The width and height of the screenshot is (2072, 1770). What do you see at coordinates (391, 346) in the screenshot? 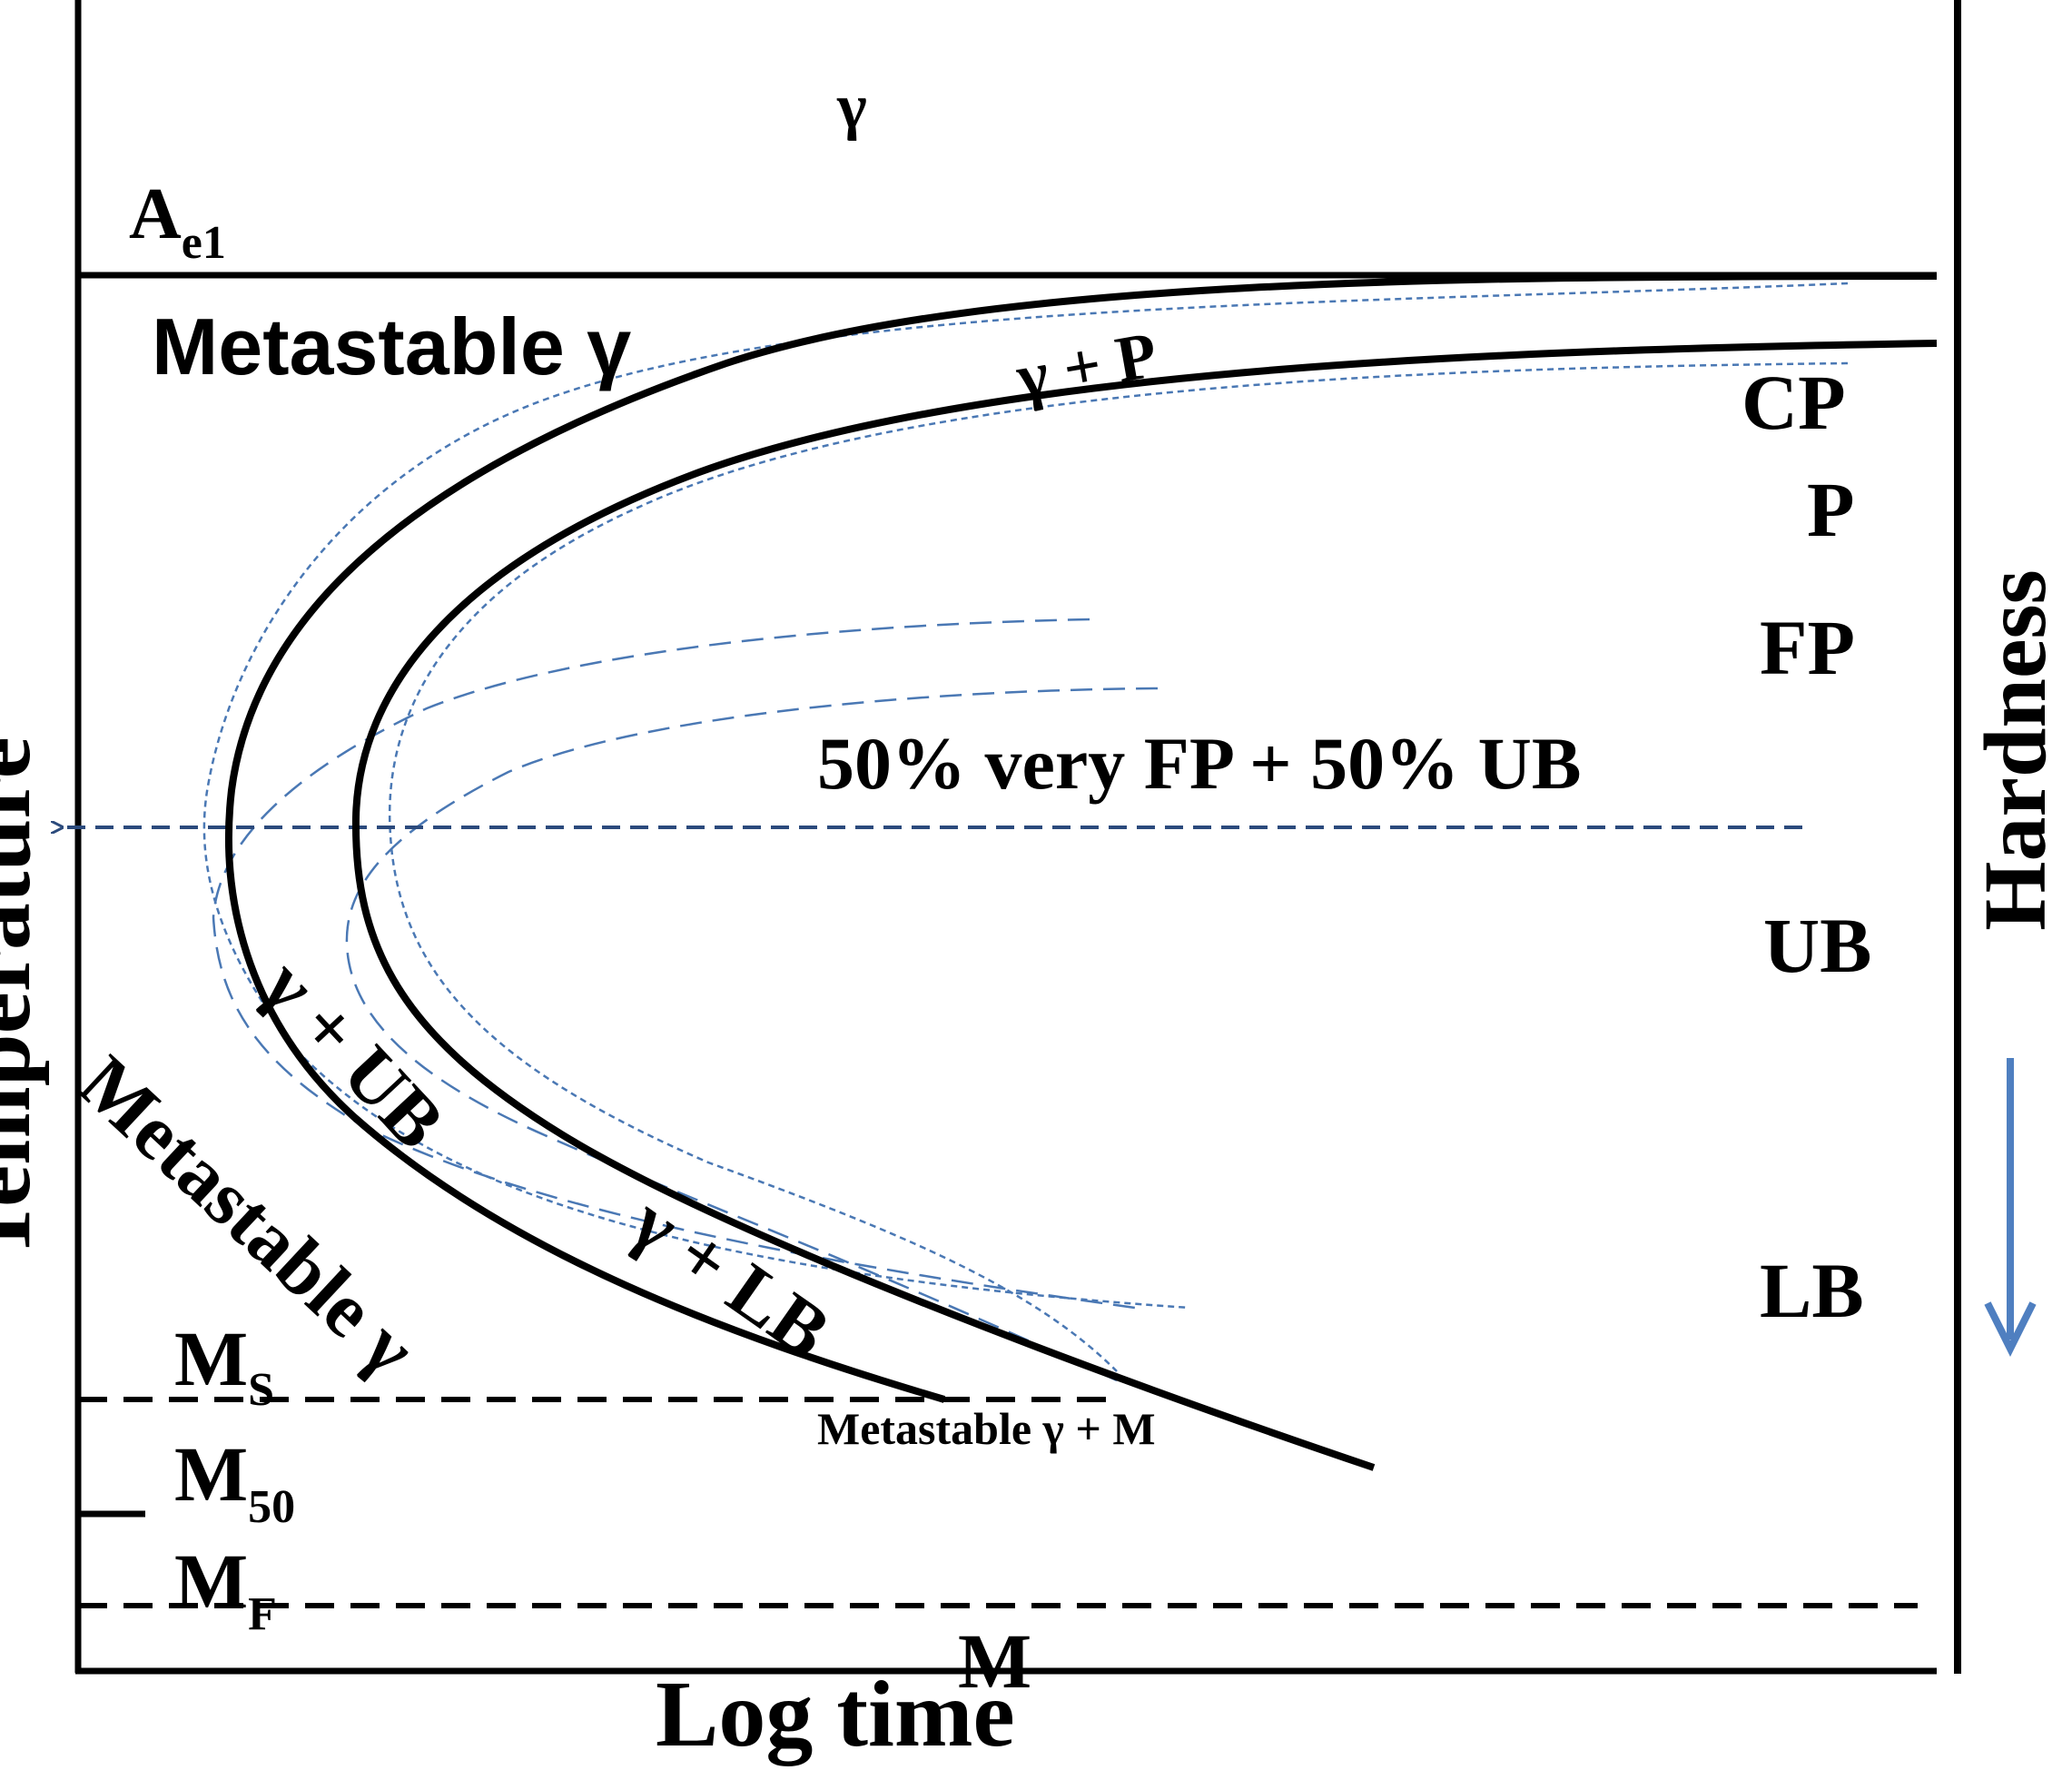
I see `metastable-gamma-label: Metastable γ` at bounding box center [391, 346].